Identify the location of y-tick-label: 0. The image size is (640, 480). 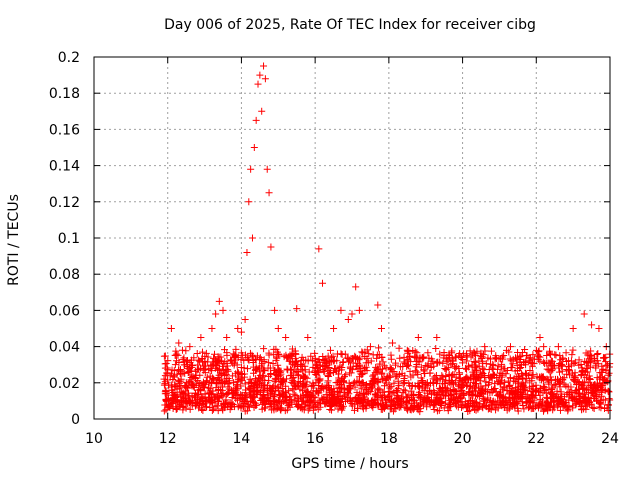
(75, 420).